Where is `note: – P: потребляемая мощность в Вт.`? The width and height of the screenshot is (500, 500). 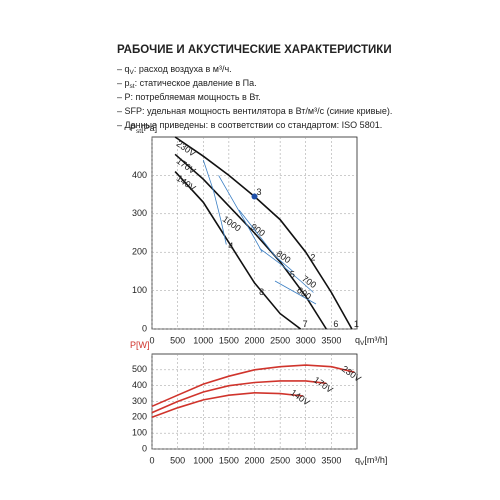
note: – P: потребляемая мощность в Вт. is located at coordinates (189, 97).